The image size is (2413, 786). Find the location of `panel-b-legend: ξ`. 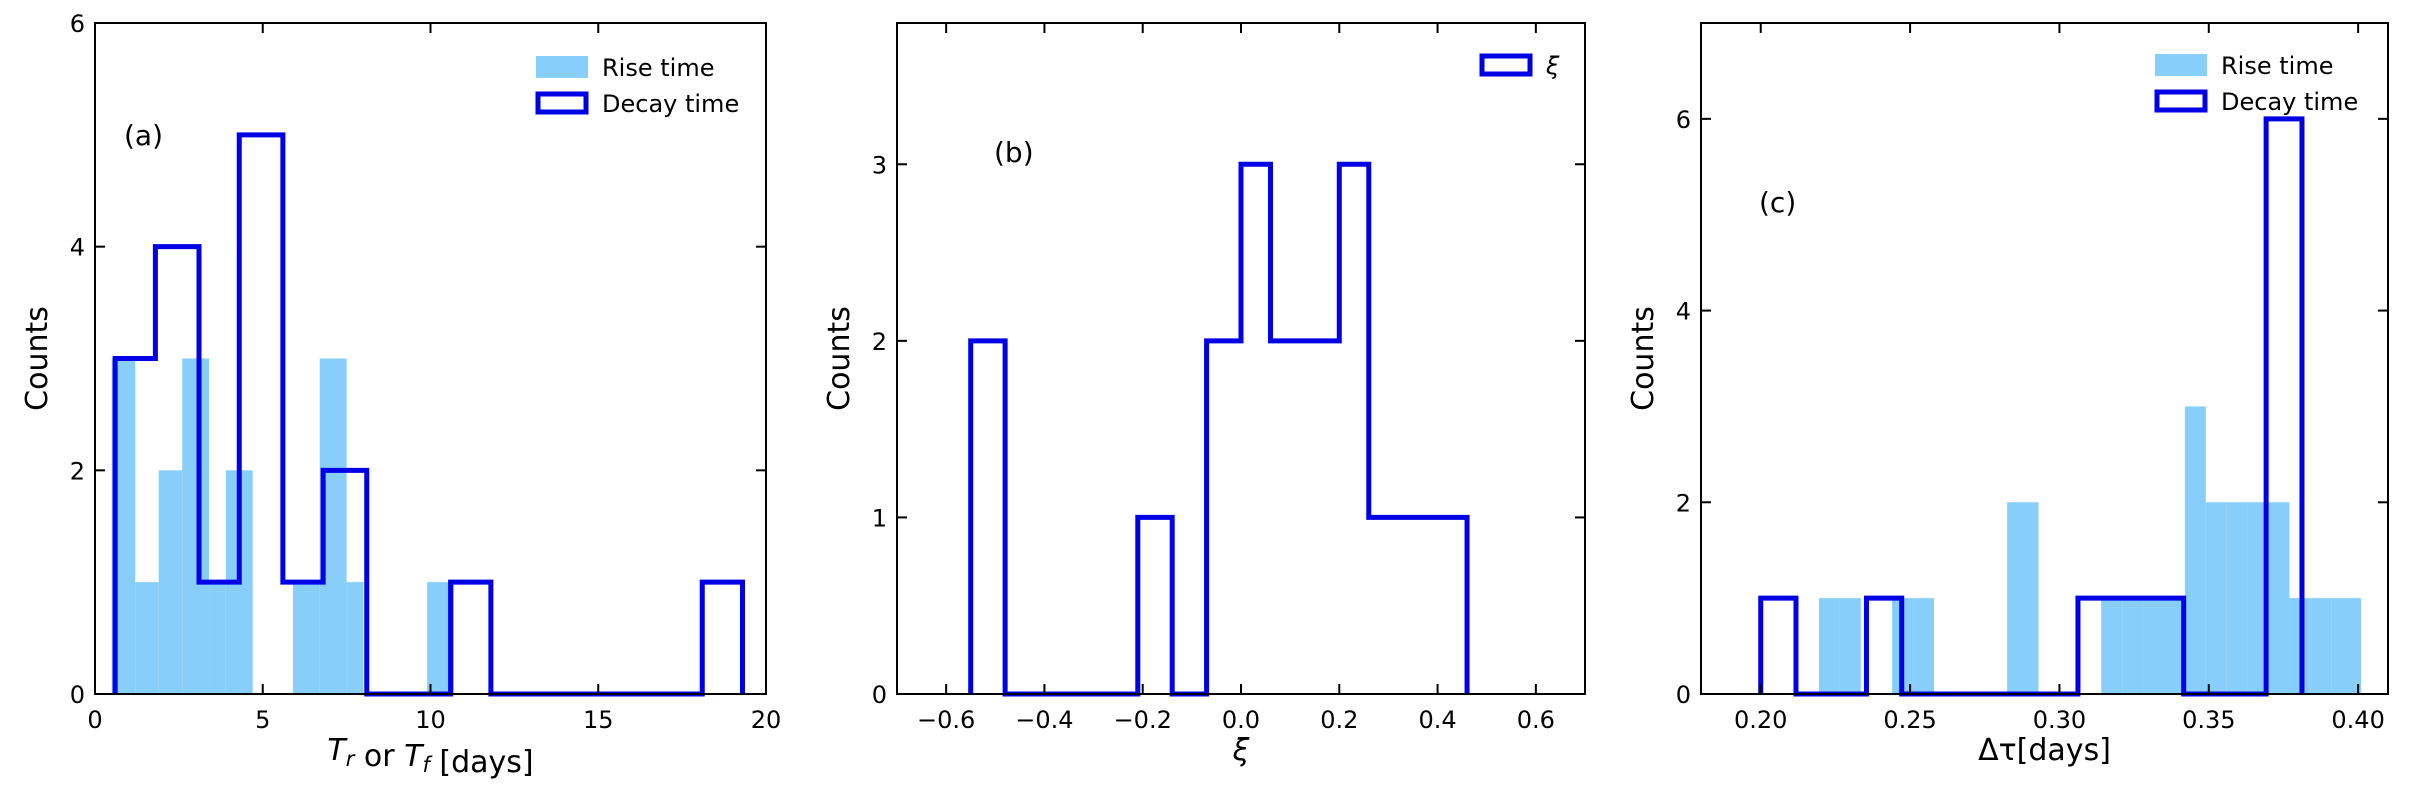

panel-b-legend: ξ is located at coordinates (1519, 66).